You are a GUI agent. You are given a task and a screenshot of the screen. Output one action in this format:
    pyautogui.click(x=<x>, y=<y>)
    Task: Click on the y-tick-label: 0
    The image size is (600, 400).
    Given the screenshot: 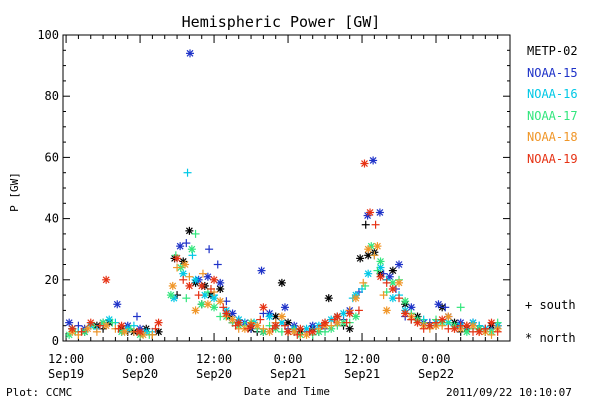 What is the action you would take?
    pyautogui.click(x=55, y=341)
    